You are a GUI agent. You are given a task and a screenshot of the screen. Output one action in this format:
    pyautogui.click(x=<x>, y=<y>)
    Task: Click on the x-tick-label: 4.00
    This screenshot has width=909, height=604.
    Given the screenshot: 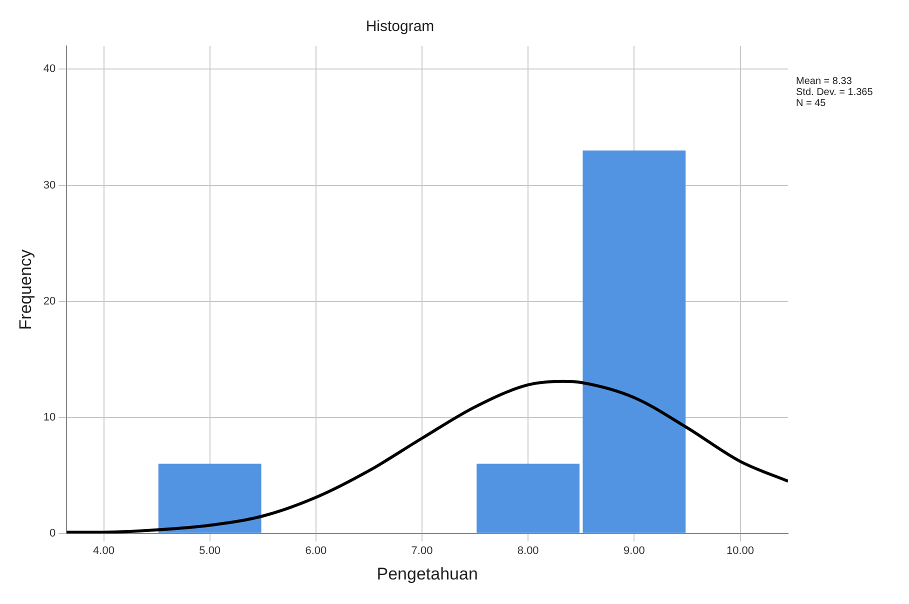 What is the action you would take?
    pyautogui.click(x=103, y=551)
    